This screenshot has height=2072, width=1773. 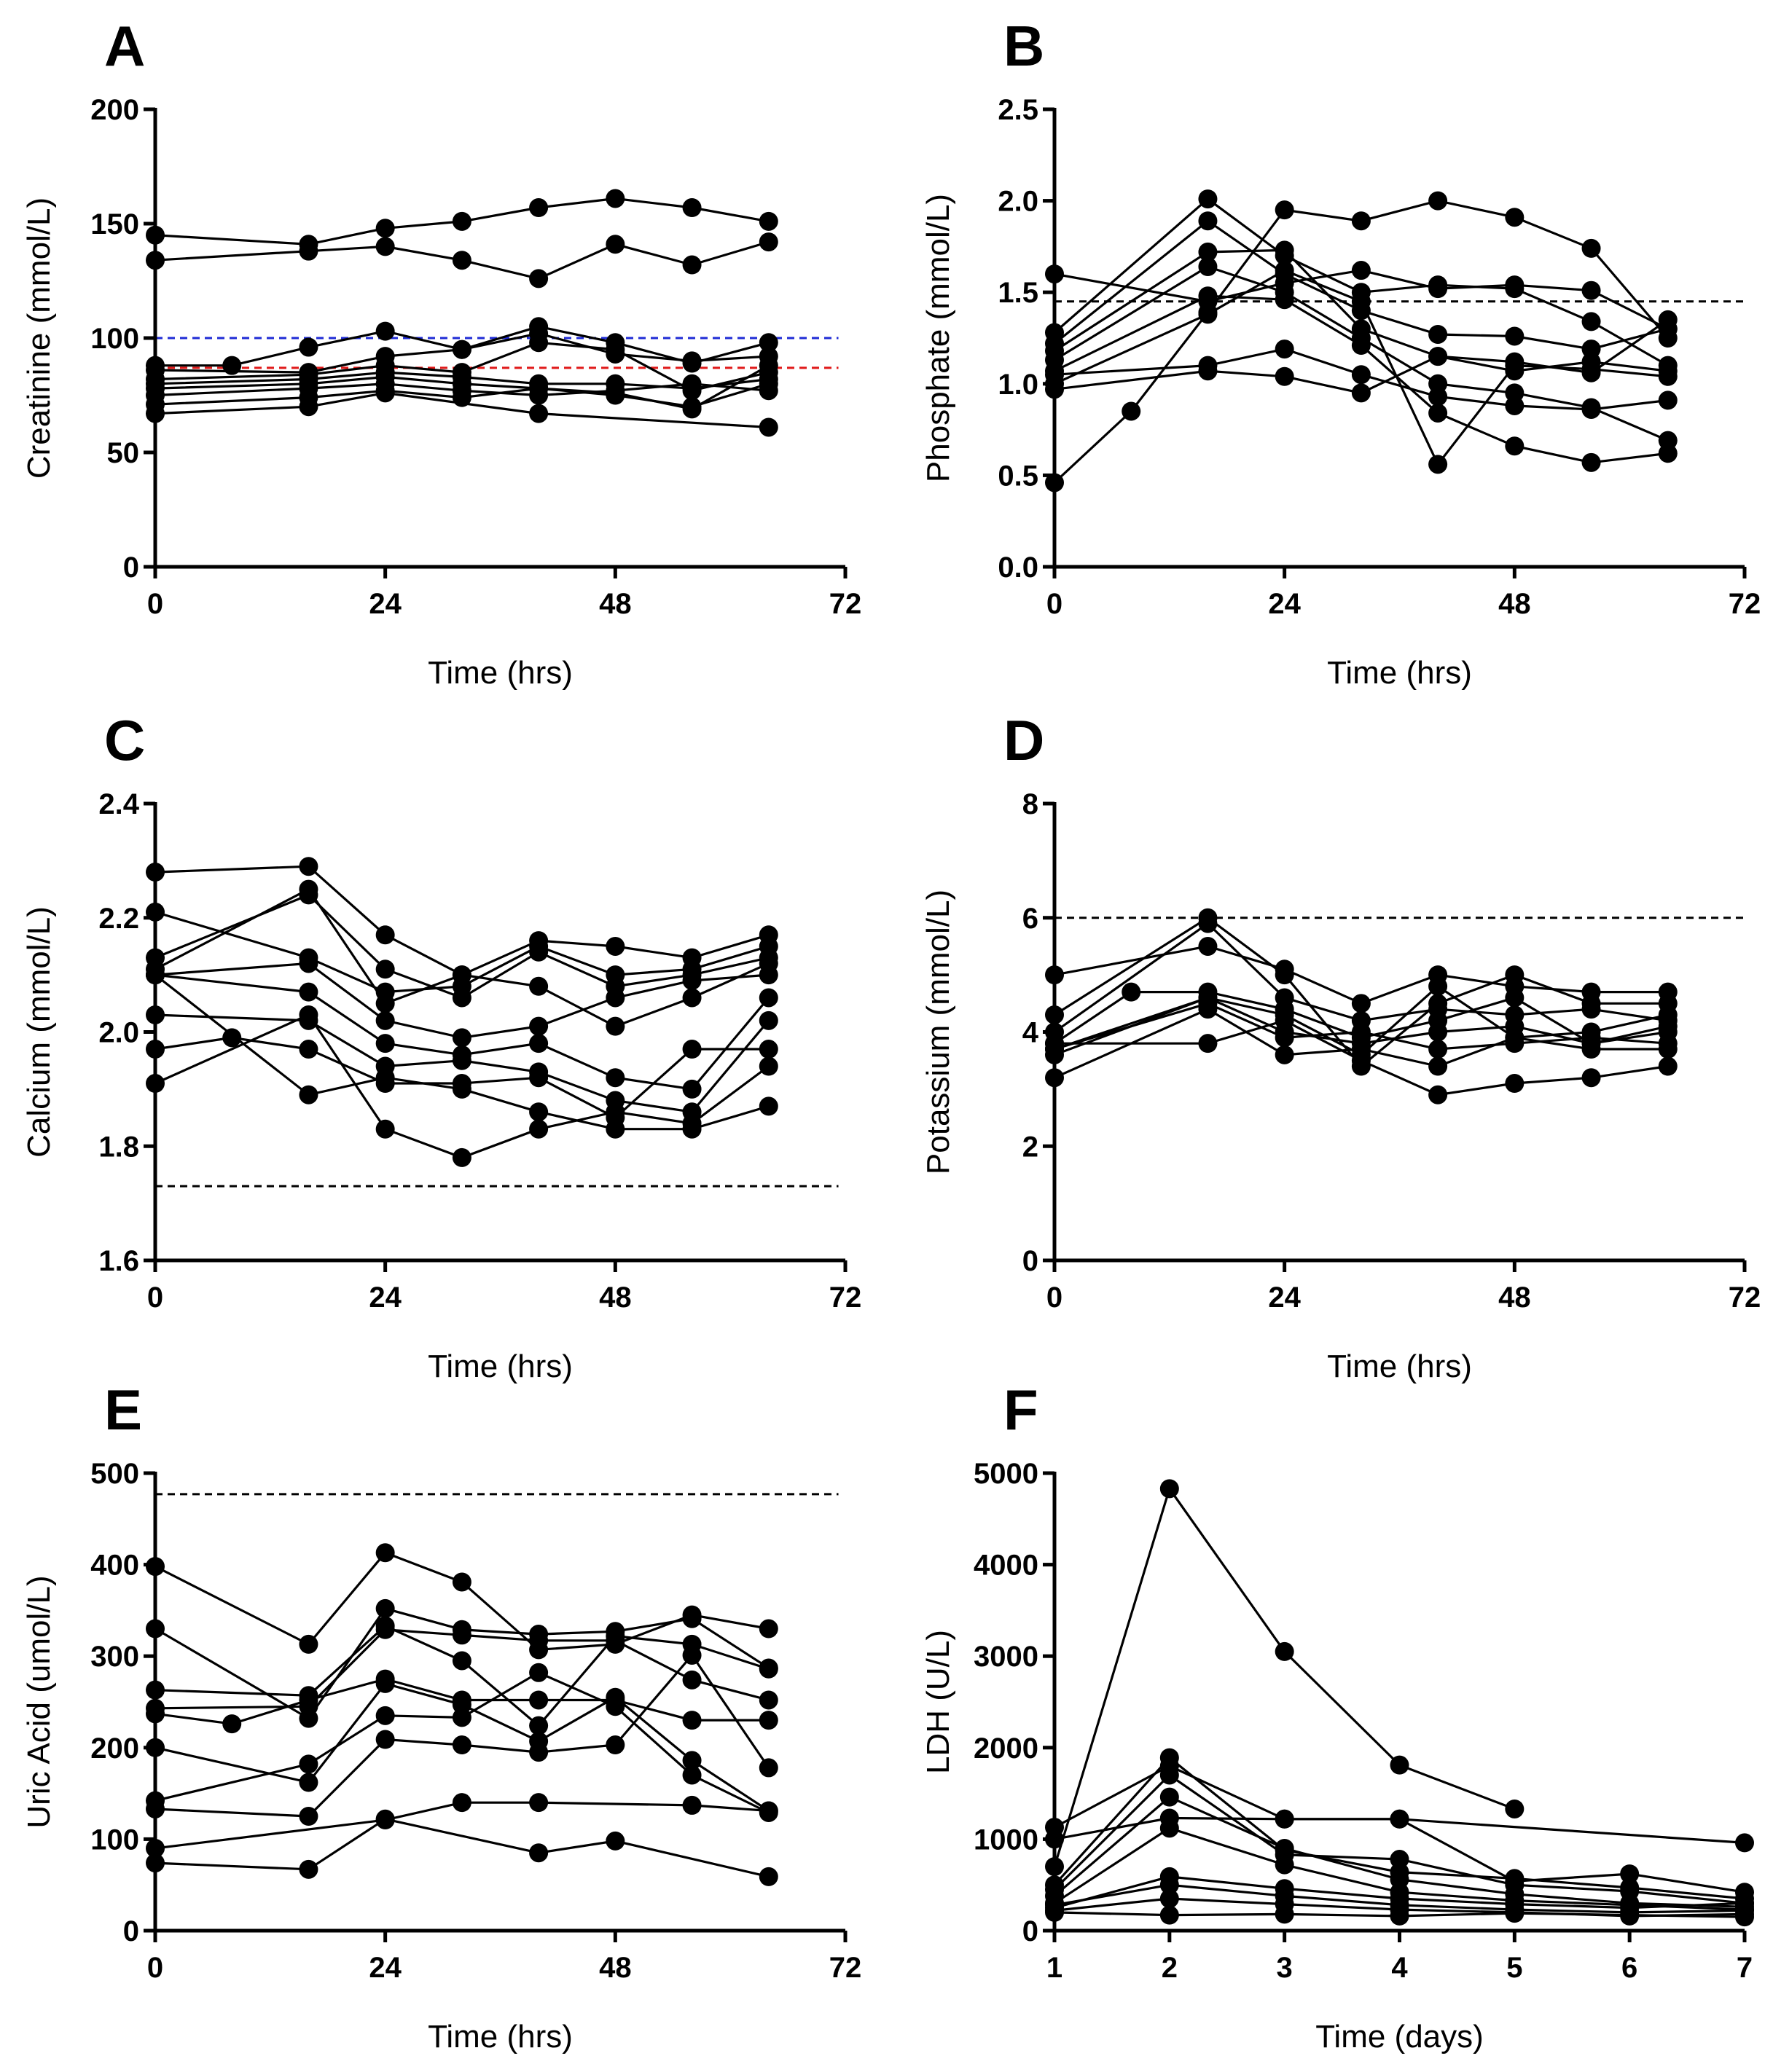 I want to click on x-axis-title: Time (days), so click(x=1400, y=2037).